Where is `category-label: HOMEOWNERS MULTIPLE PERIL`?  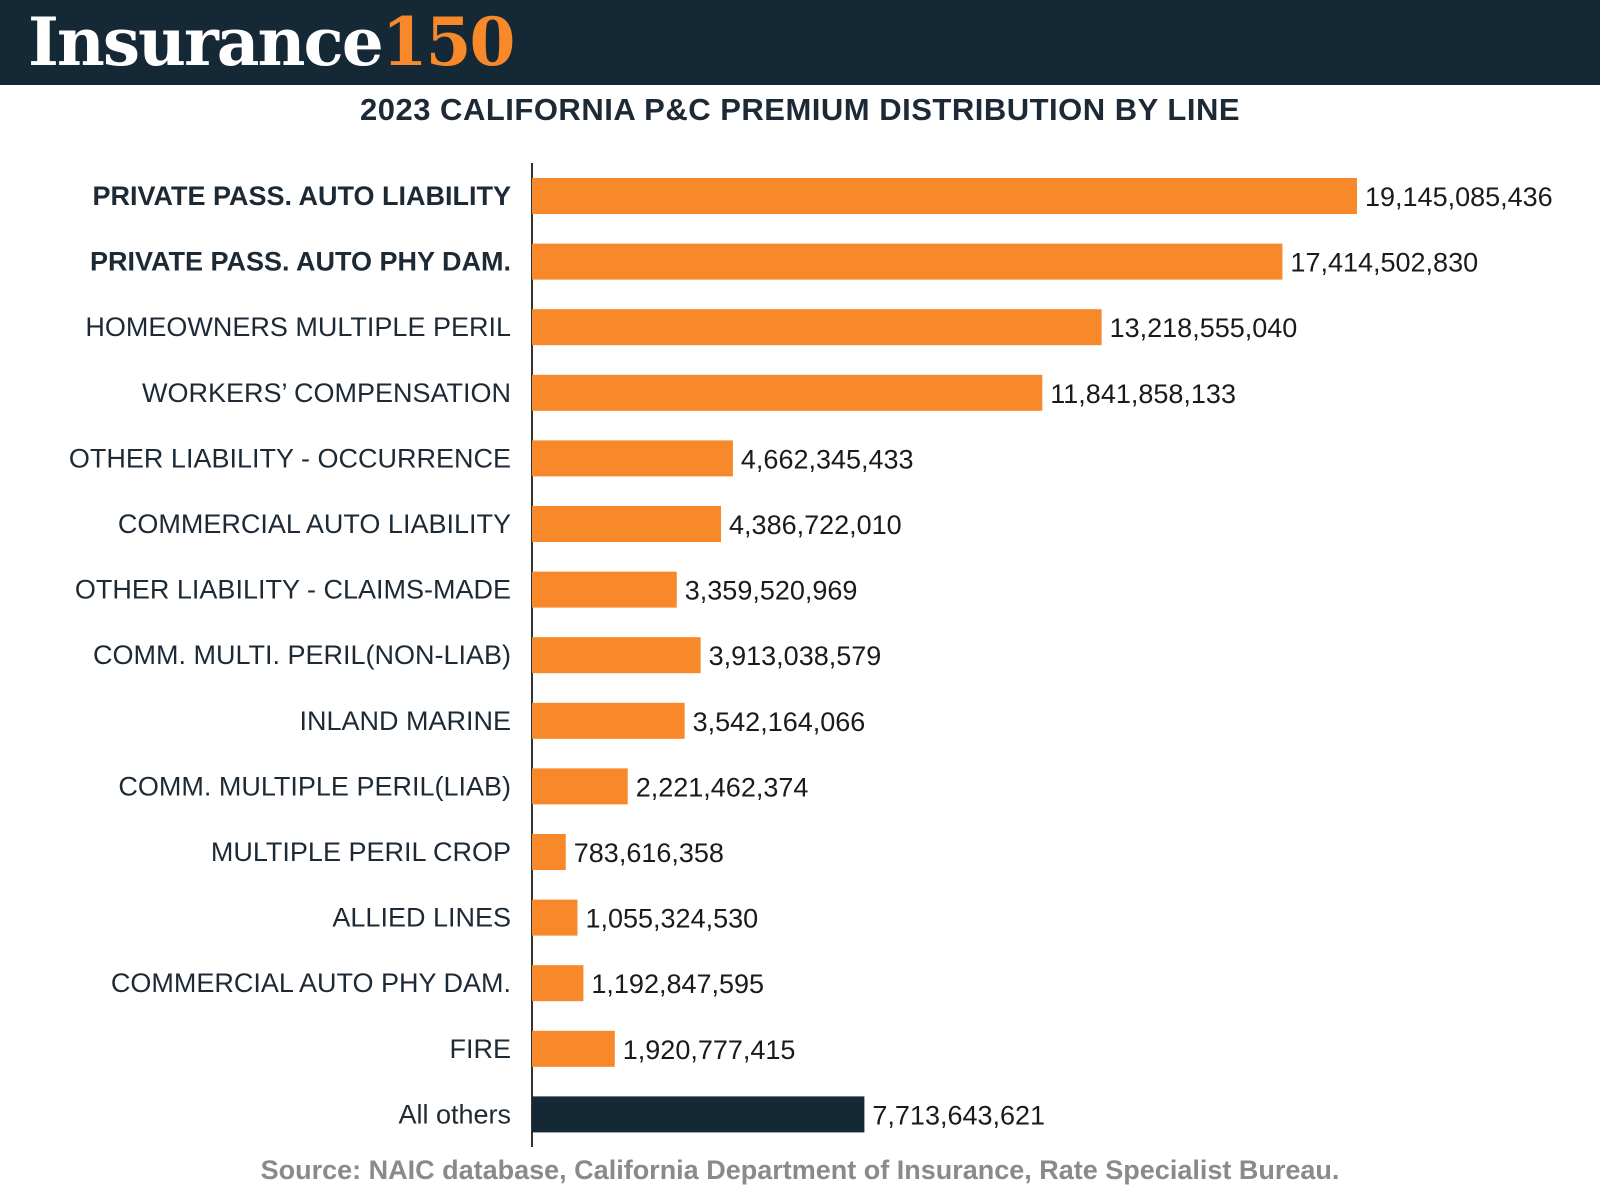
category-label: HOMEOWNERS MULTIPLE PERIL is located at coordinates (298, 327).